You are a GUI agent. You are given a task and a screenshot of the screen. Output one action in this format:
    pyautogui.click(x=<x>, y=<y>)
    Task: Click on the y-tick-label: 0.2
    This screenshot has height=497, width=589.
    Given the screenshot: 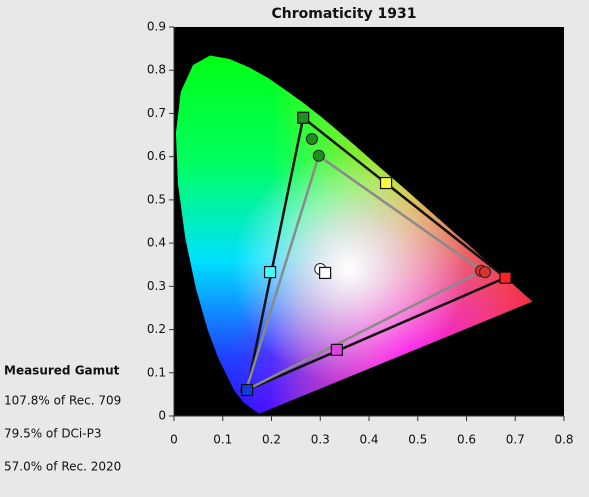 What is the action you would take?
    pyautogui.click(x=156, y=329)
    